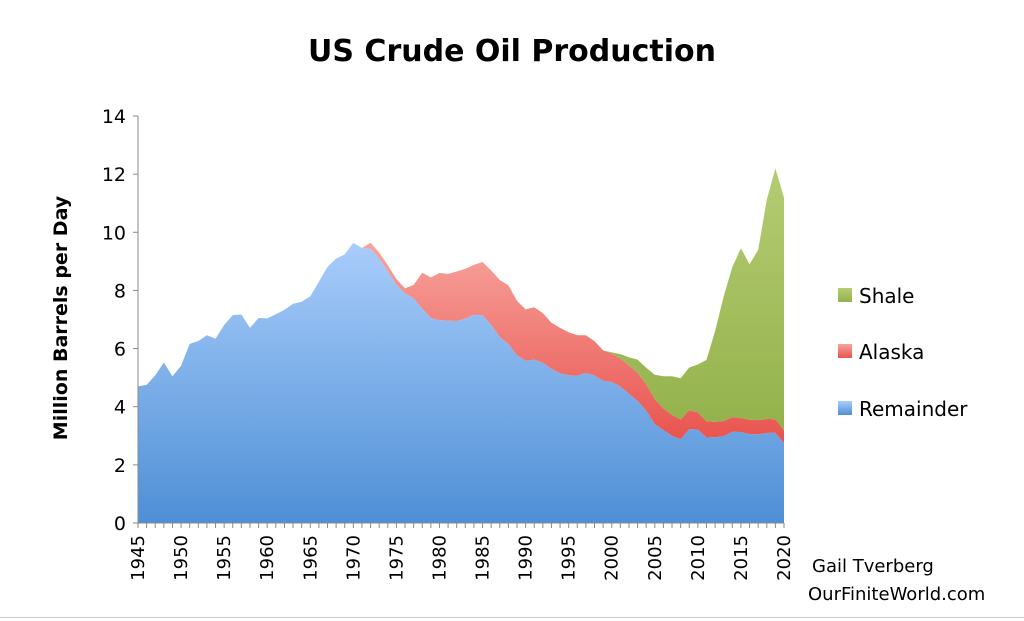 This screenshot has width=1024, height=621. What do you see at coordinates (396, 558) in the screenshot?
I see `x-tick-label: 1975` at bounding box center [396, 558].